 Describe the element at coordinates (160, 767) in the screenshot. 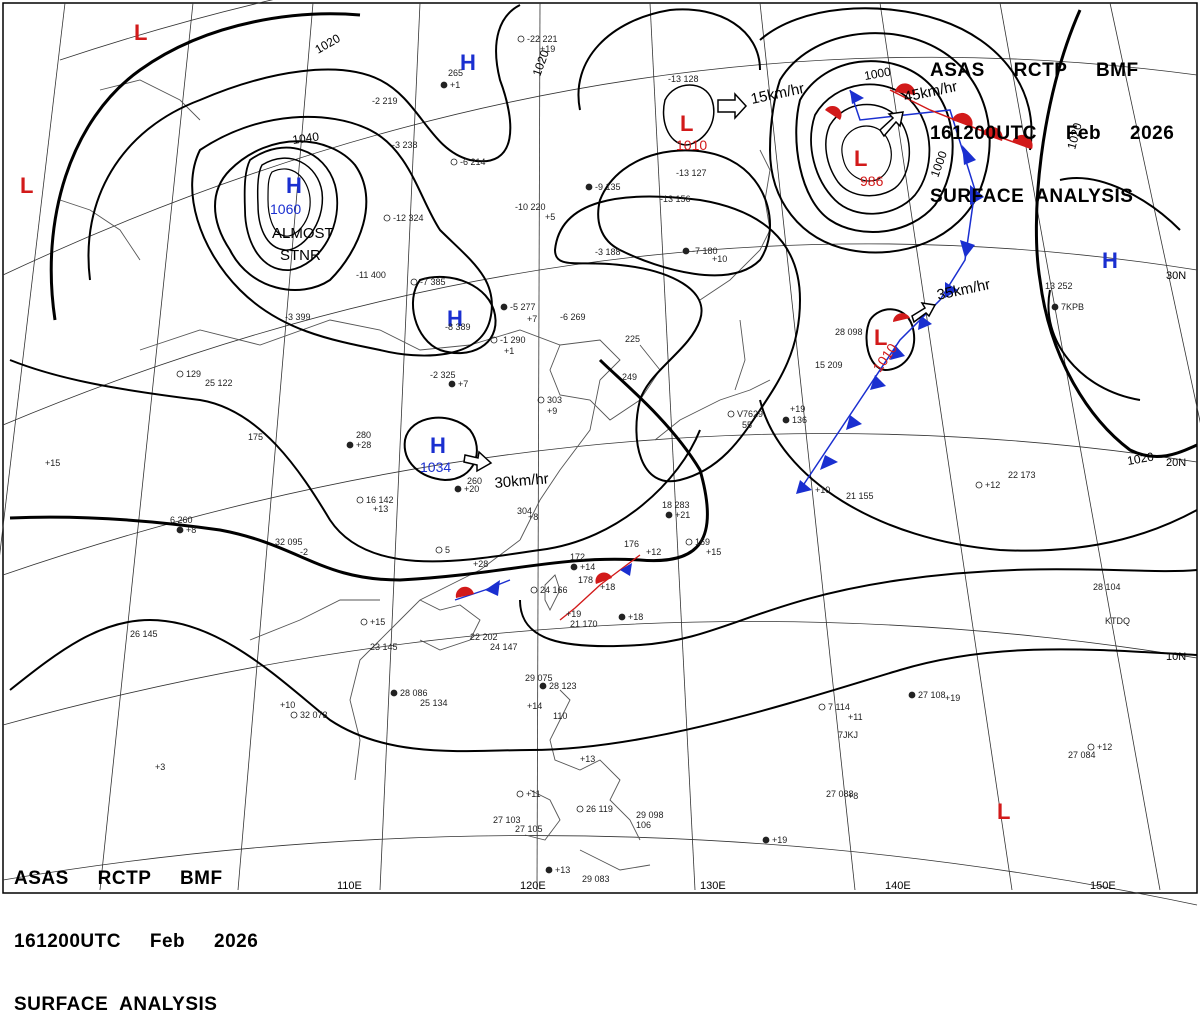

I see `station-plot-value: +3` at that location.